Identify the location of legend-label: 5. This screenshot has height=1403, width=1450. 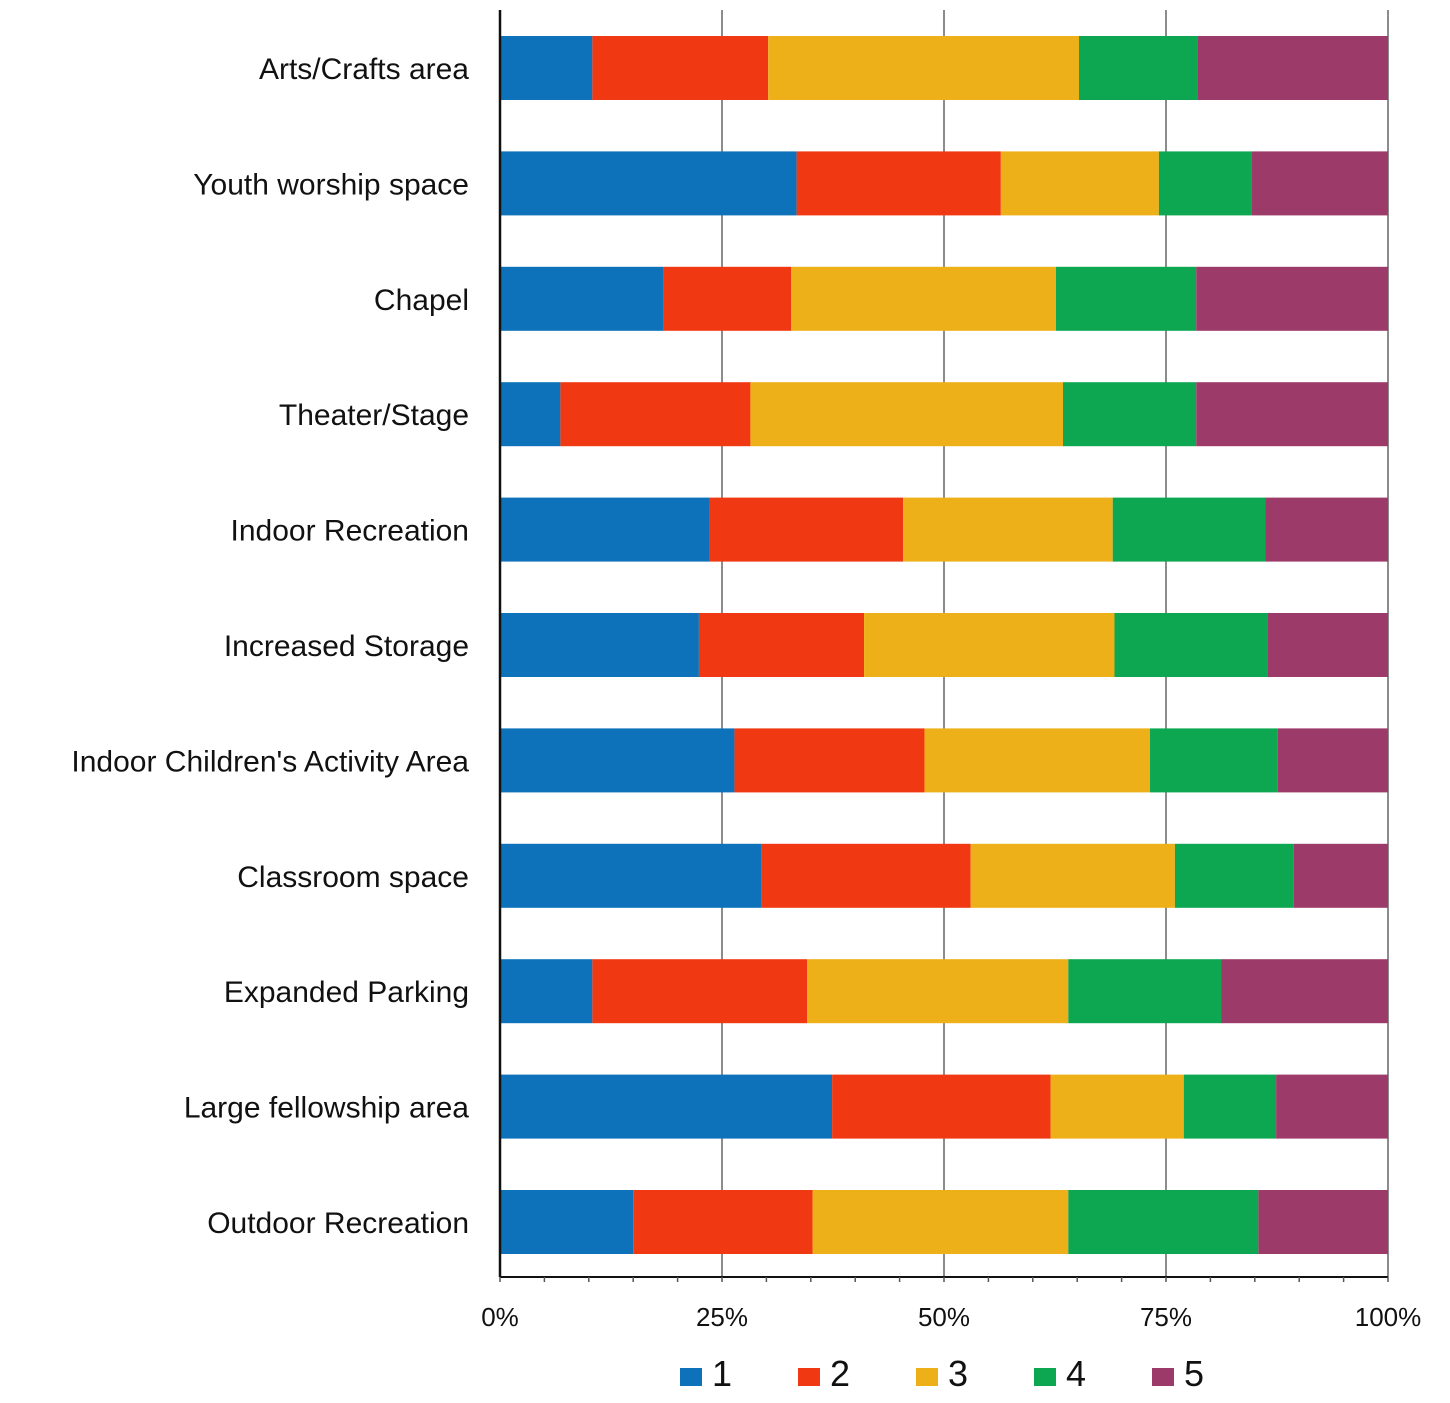
(1194, 1373).